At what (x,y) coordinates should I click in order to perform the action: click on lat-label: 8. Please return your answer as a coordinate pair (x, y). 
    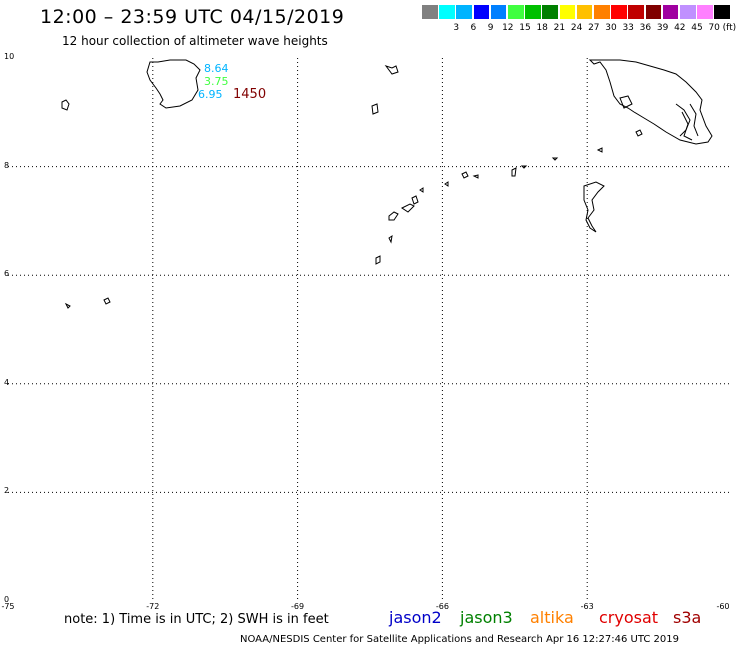
    Looking at the image, I should click on (7, 165).